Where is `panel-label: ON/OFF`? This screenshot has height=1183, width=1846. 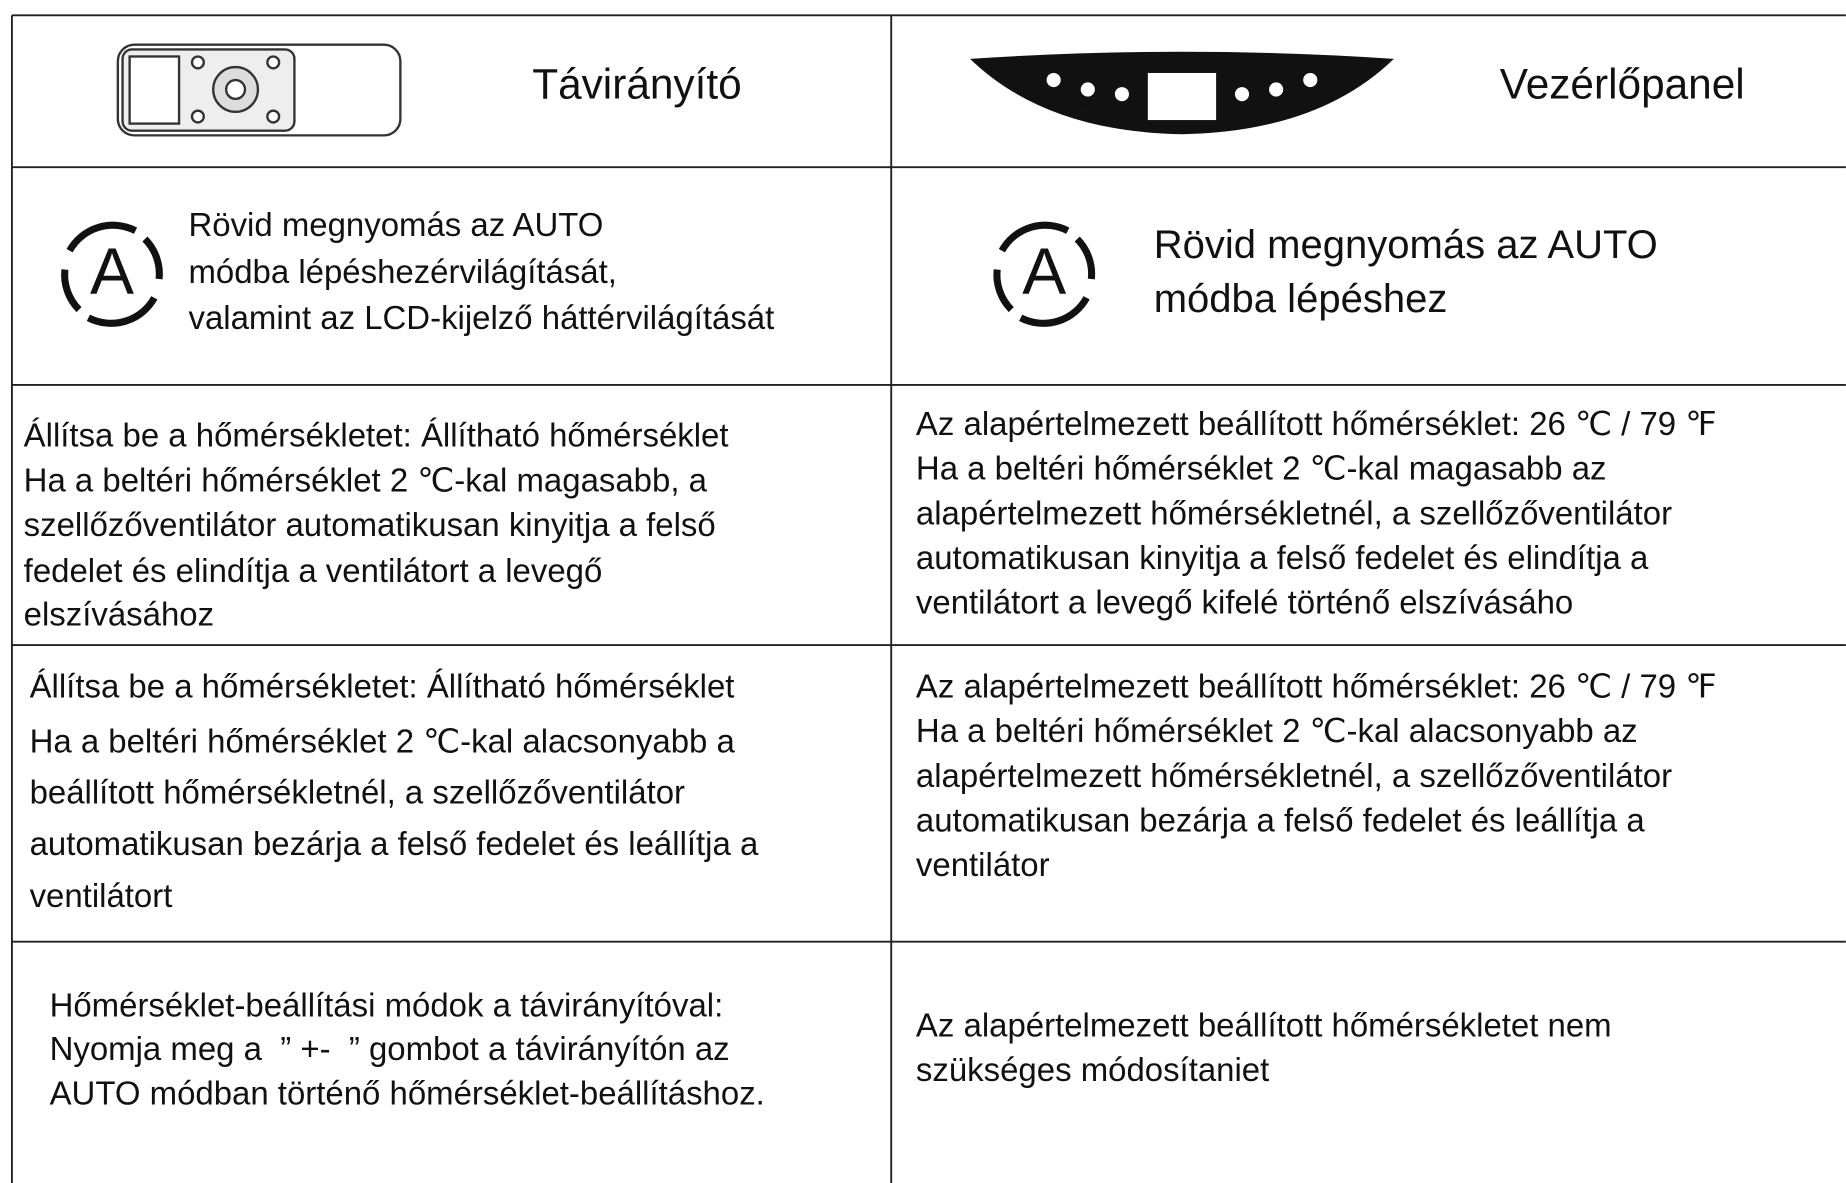
panel-label: ON/OFF is located at coordinates (1054, 97).